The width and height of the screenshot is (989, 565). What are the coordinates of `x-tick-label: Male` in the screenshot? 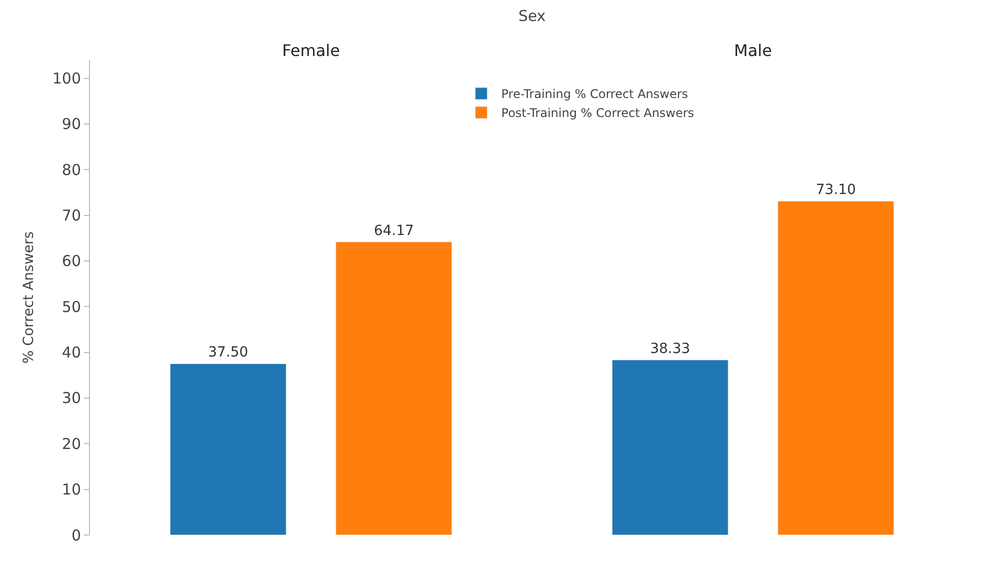 It's located at (753, 50).